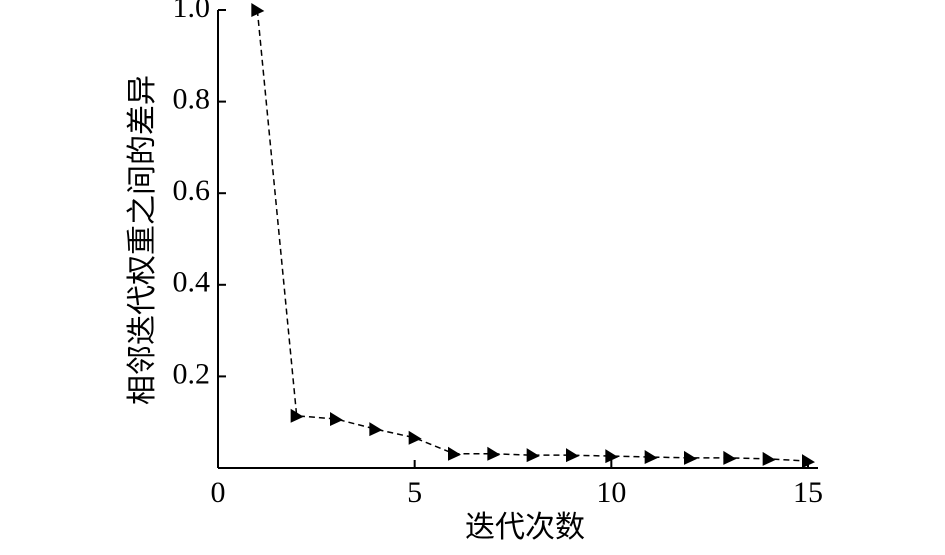  What do you see at coordinates (611, 492) in the screenshot?
I see `x-tick-label: 10` at bounding box center [611, 492].